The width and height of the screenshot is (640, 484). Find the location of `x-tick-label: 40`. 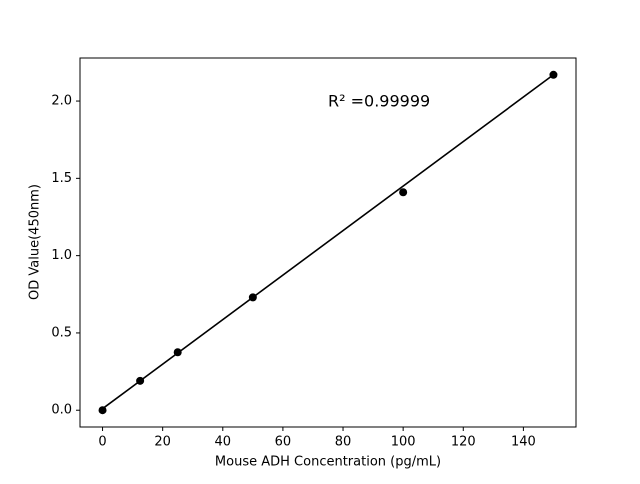

x-tick-label: 40 is located at coordinates (223, 442).